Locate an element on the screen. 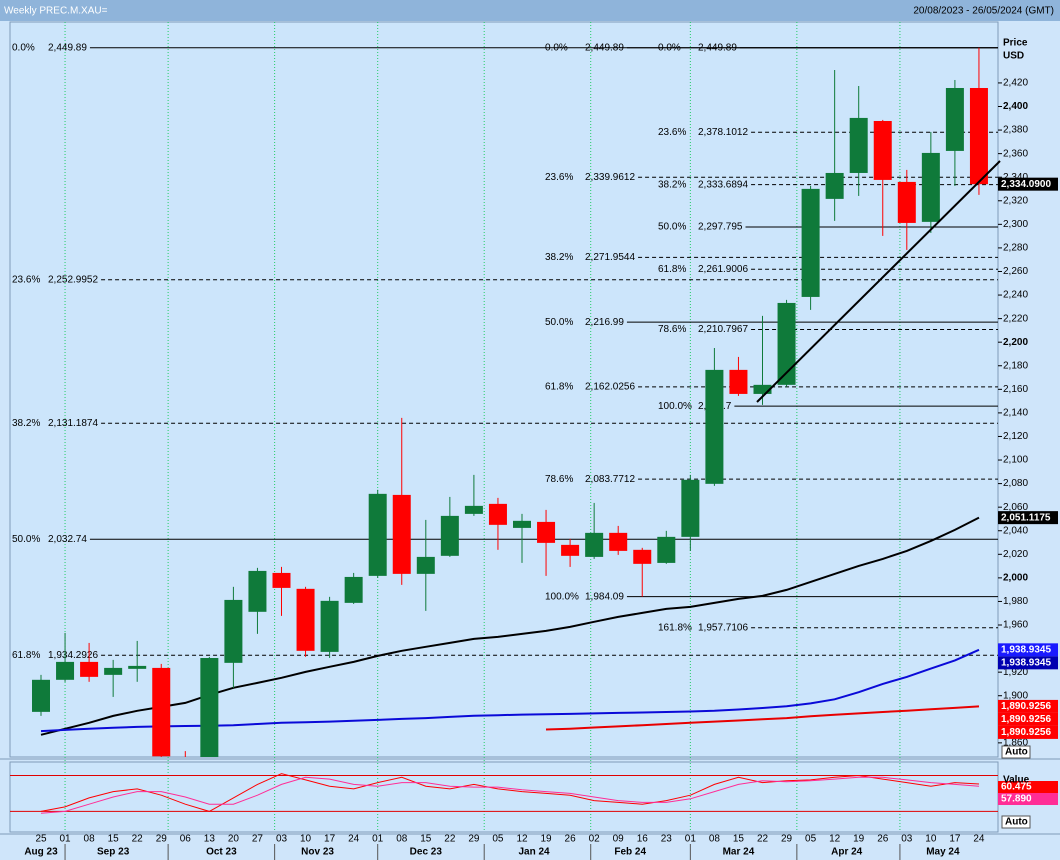 The height and width of the screenshot is (860, 1060). x-tick-label: 01 is located at coordinates (65, 839).